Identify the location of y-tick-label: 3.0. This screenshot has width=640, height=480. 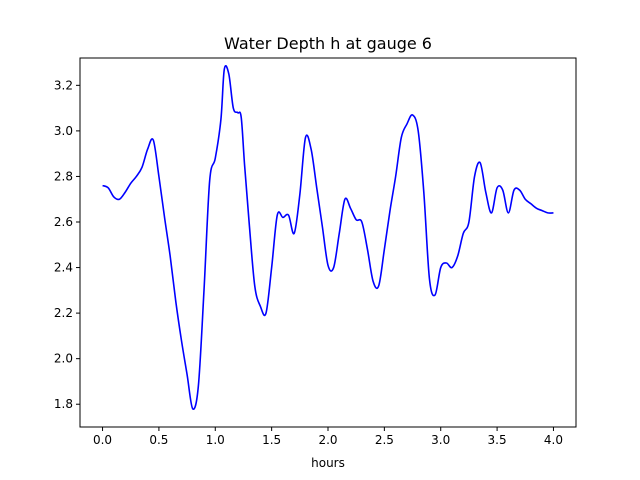
(63, 131).